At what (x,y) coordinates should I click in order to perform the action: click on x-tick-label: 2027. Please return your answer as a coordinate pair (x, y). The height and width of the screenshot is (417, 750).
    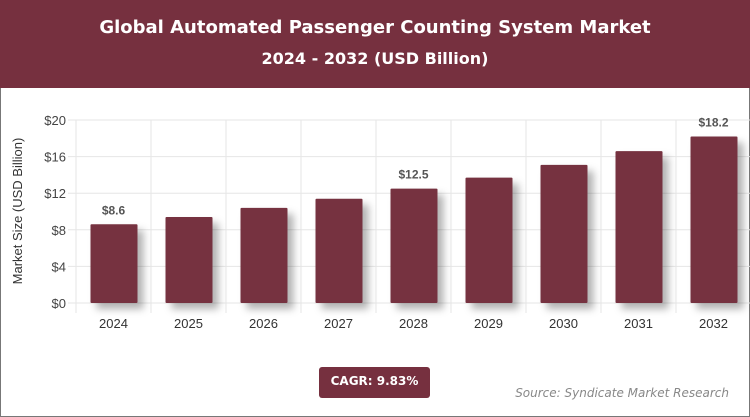
    Looking at the image, I should click on (338, 323).